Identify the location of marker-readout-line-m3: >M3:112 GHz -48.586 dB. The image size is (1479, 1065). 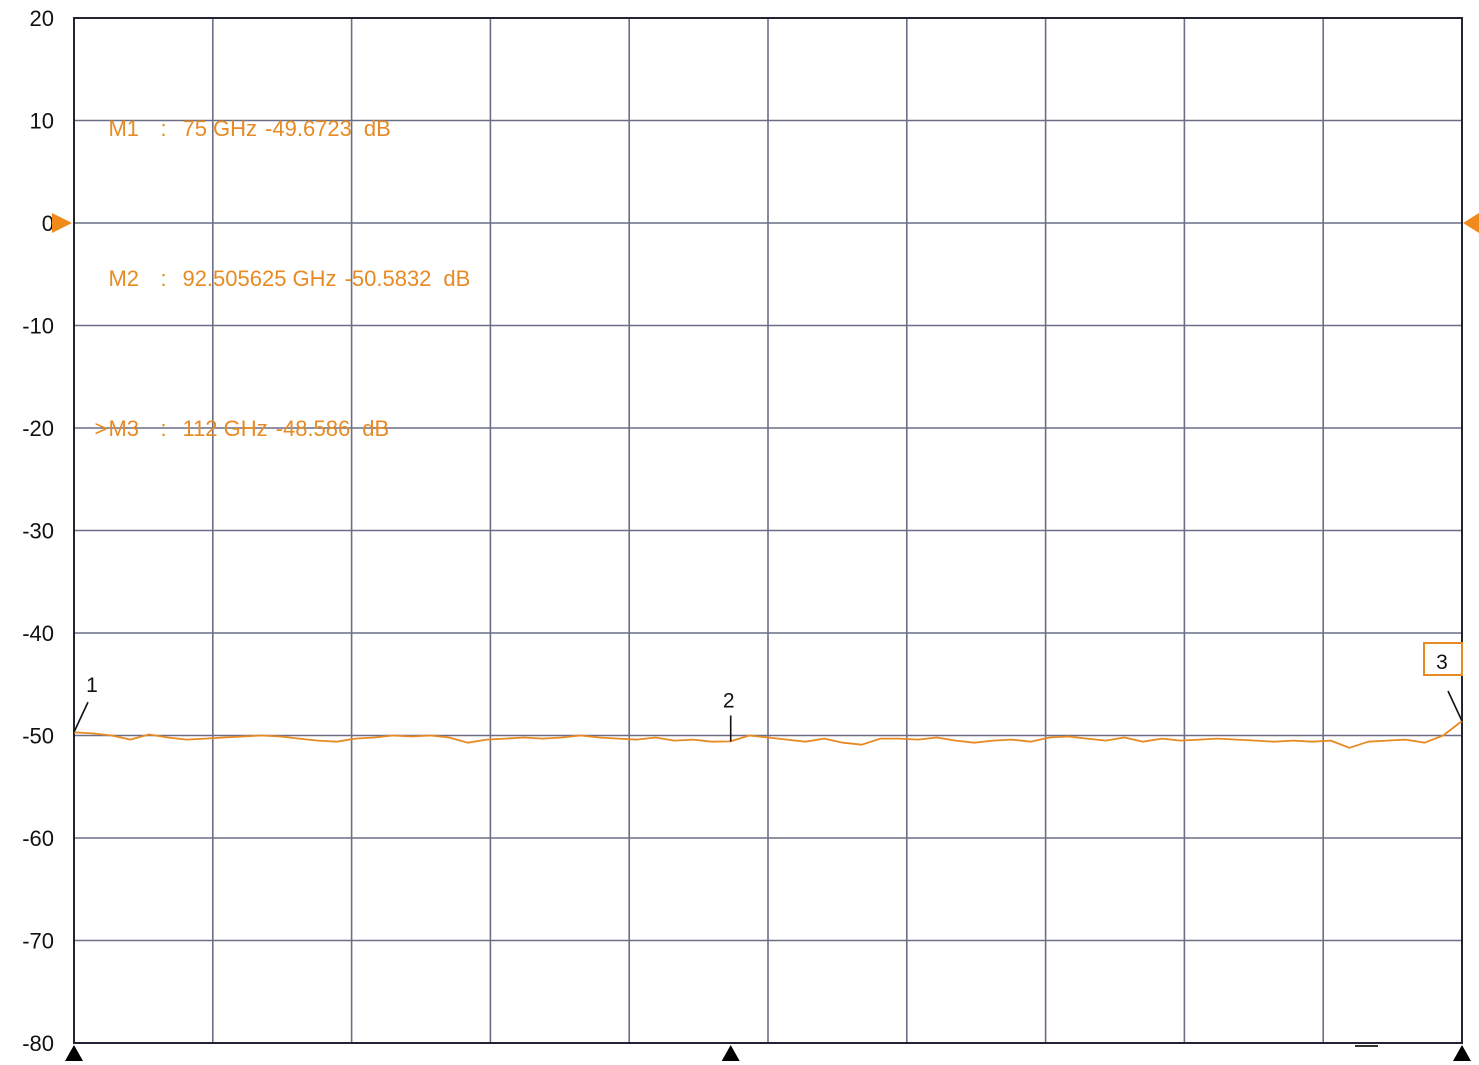
(270, 429).